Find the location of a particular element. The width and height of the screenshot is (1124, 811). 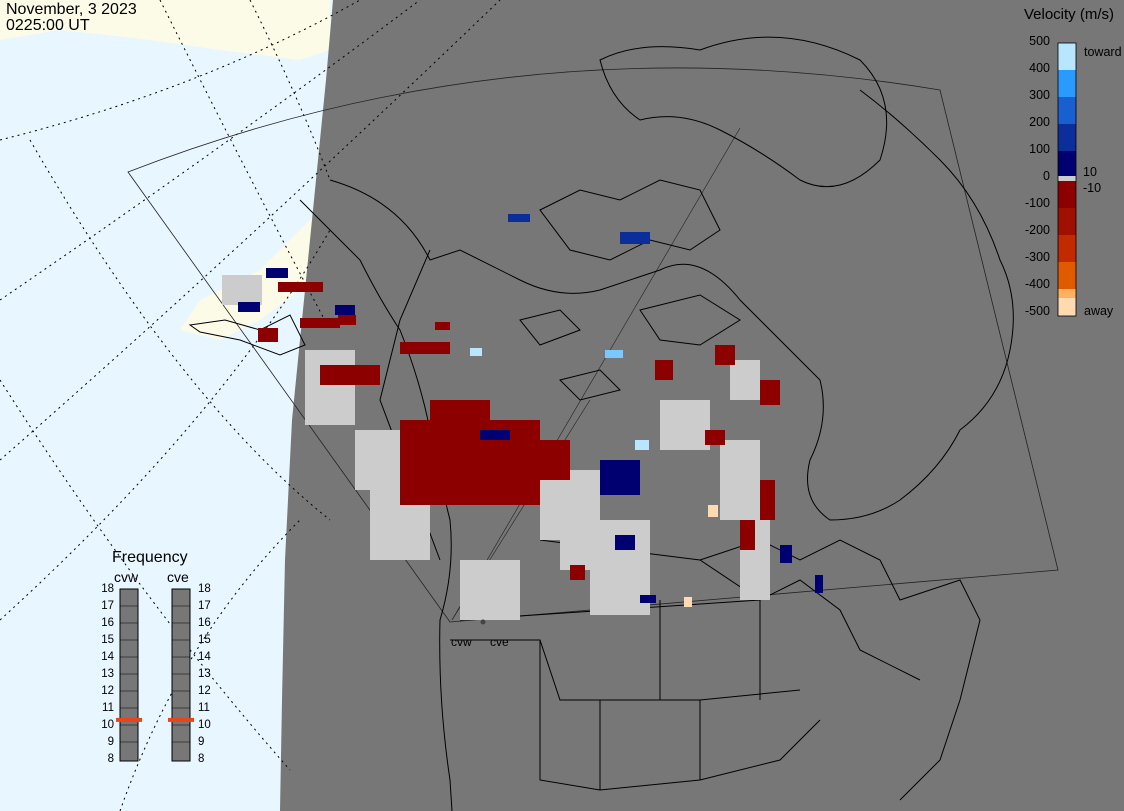

velocity-neg10-label: -10 is located at coordinates (1092, 188).